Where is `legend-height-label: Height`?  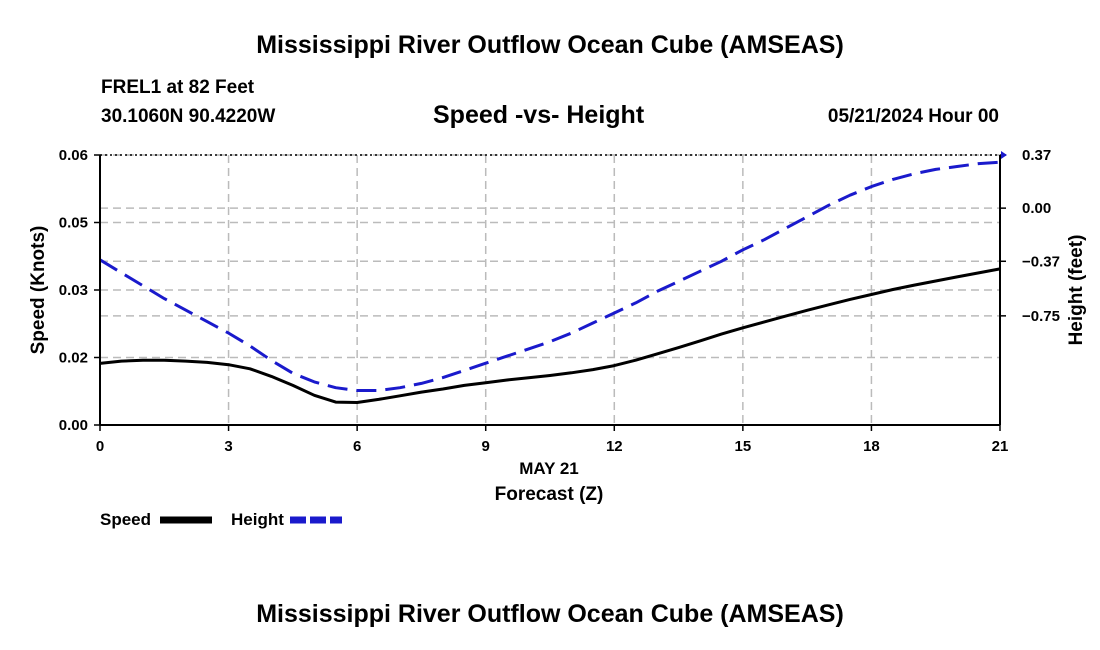 legend-height-label: Height is located at coordinates (257, 519).